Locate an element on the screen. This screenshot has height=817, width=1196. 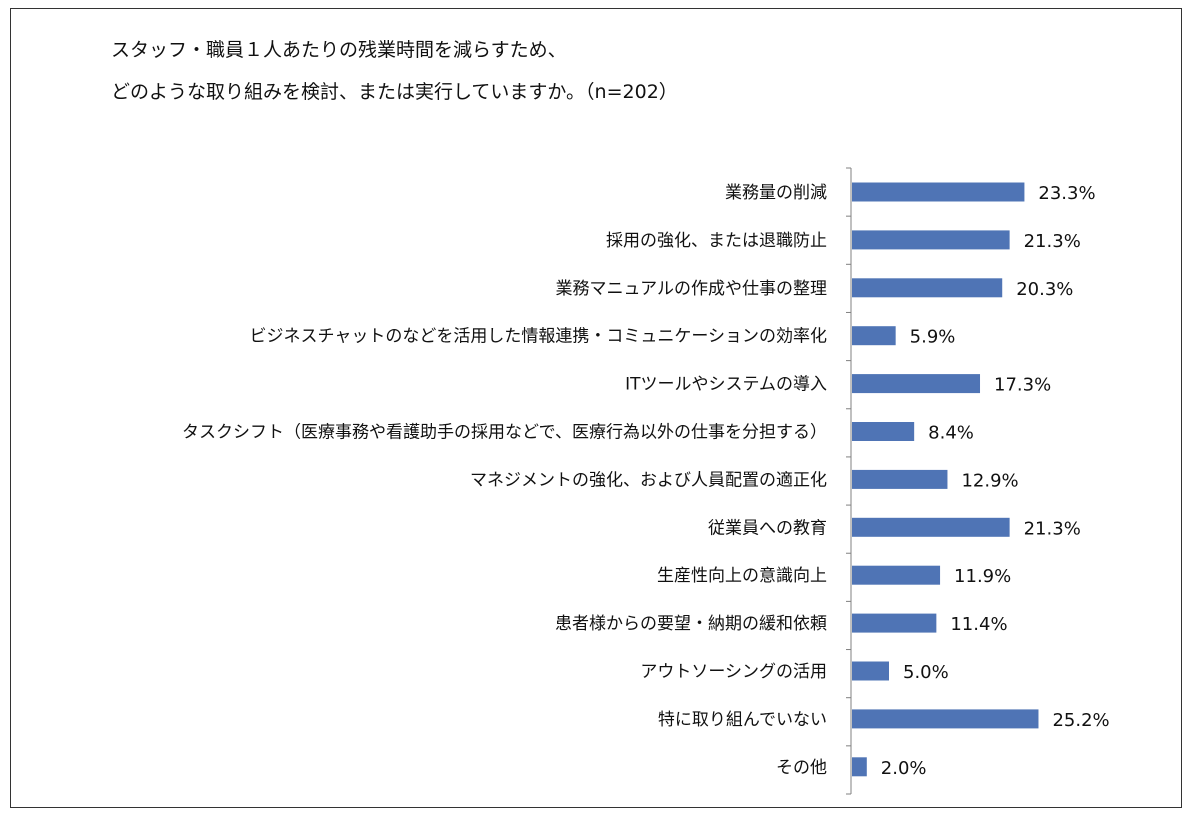
value-label: 23.3% is located at coordinates (1066, 193).